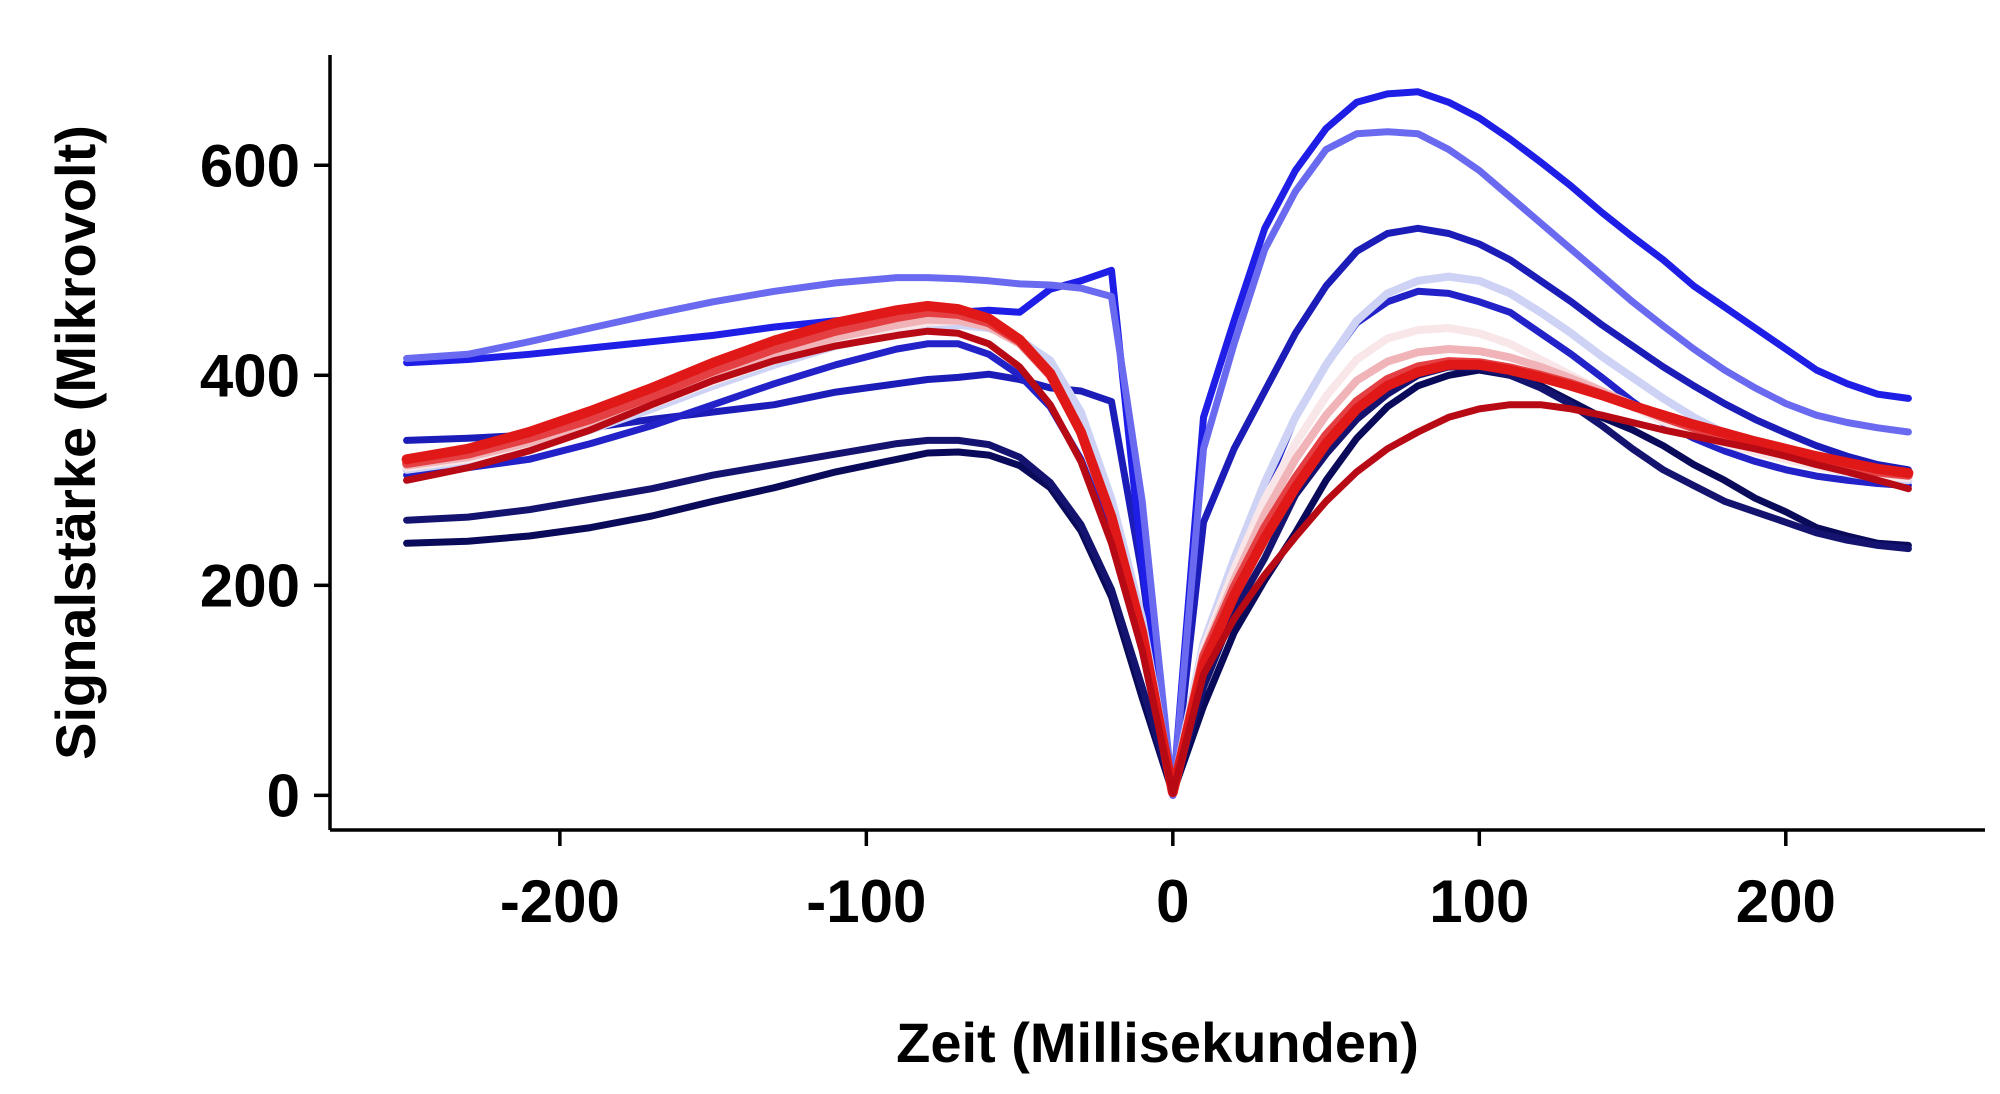 This screenshot has width=2000, height=1094. What do you see at coordinates (283, 795) in the screenshot?
I see `y-tick-label: 0` at bounding box center [283, 795].